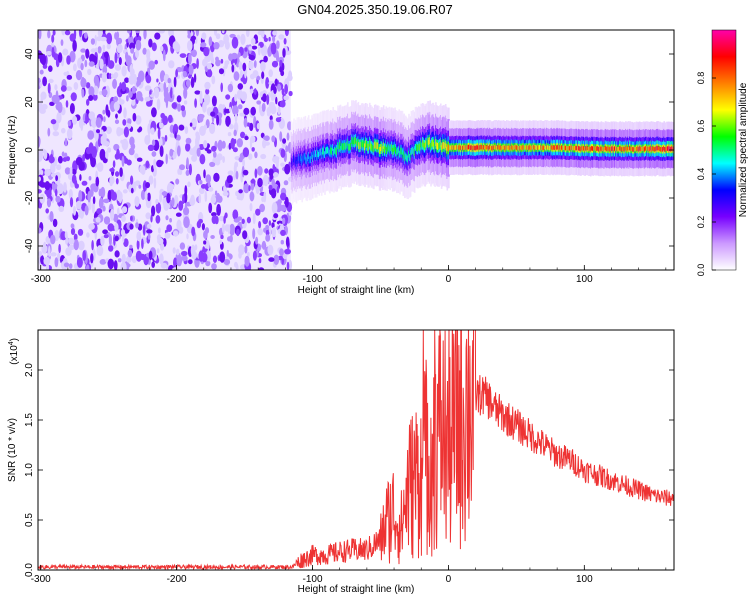 Image resolution: width=750 pixels, height=600 pixels. I want to click on y-tick-label: -20, so click(29, 197).